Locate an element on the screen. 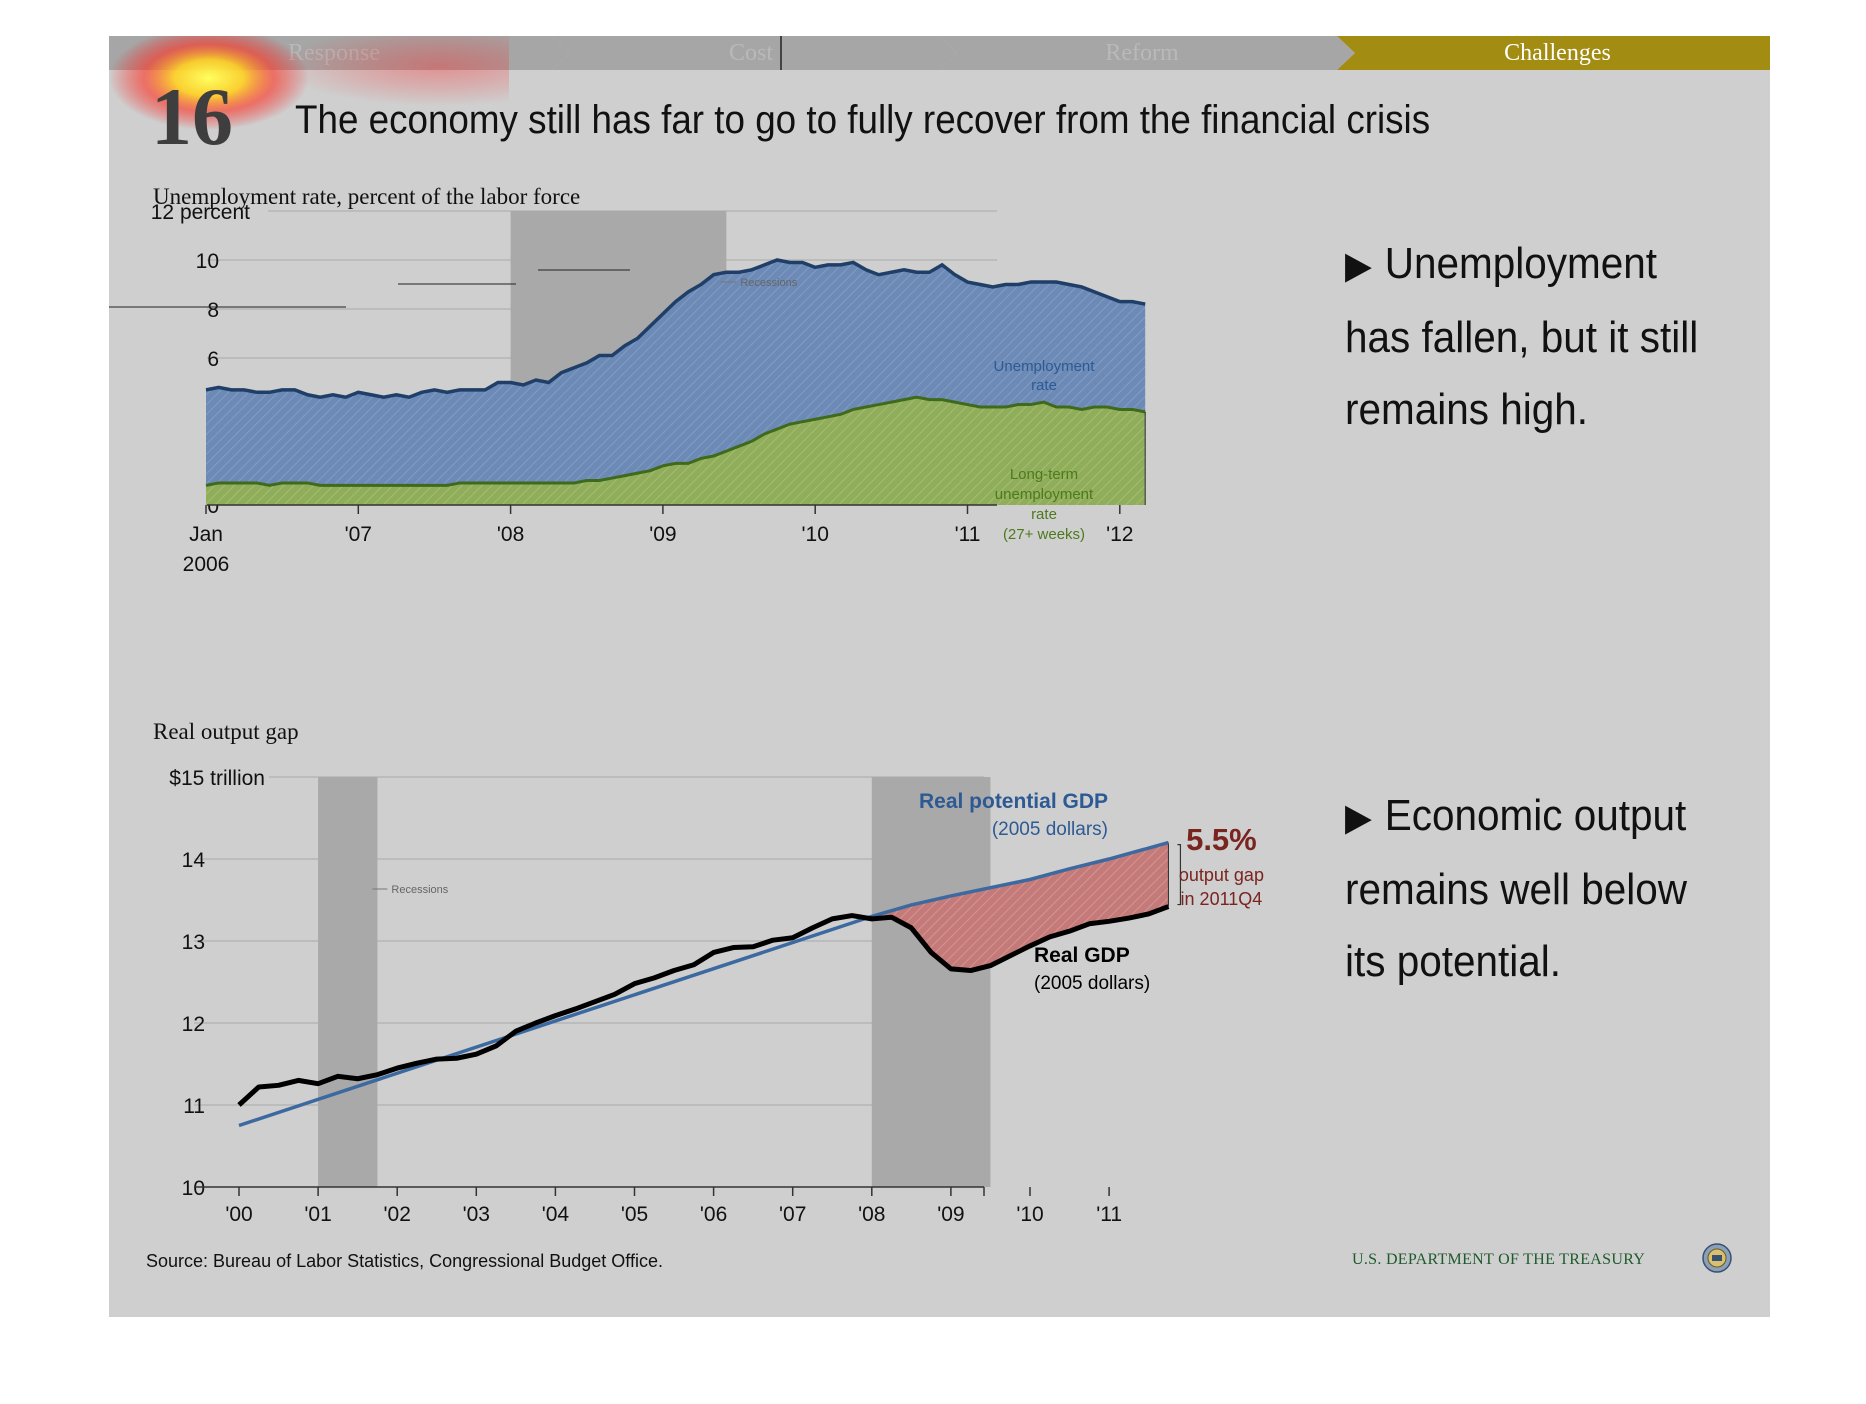 The height and width of the screenshot is (1404, 1866). nav-tab-challenges is located at coordinates (1553, 53).